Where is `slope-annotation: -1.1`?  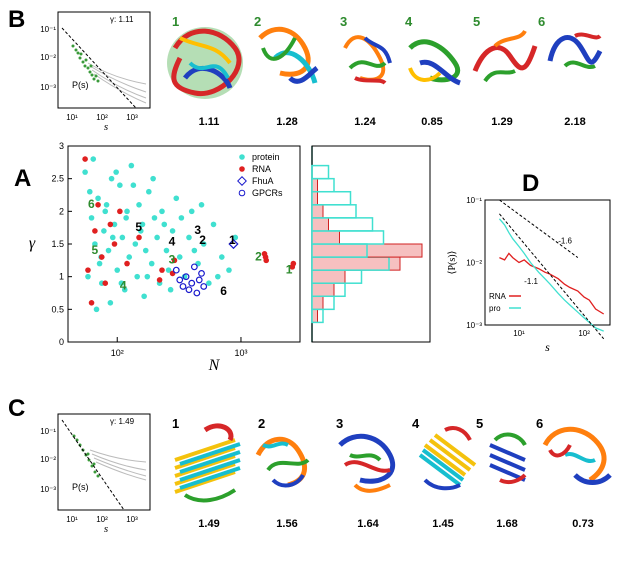 slope-annotation: -1.1 is located at coordinates (531, 281).